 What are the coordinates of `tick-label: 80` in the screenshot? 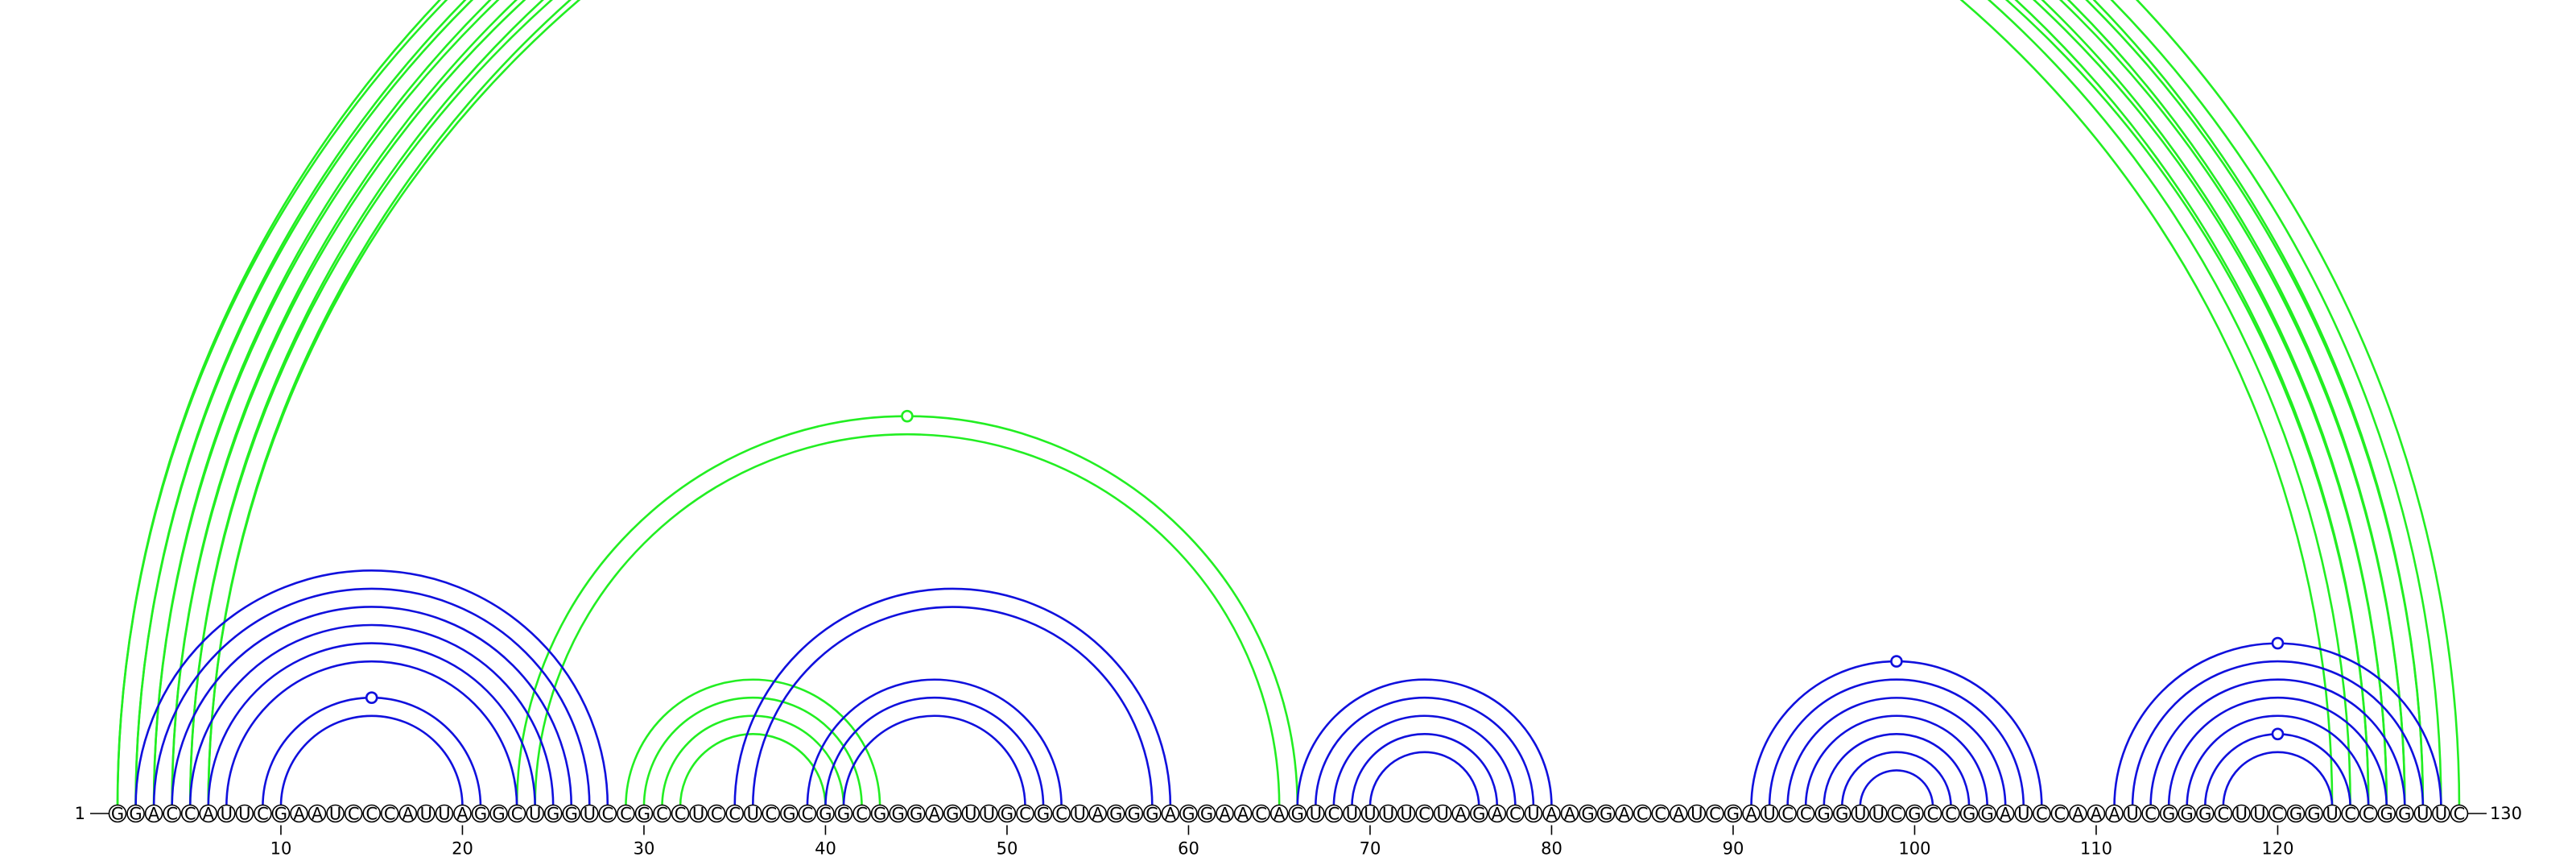 It's located at (1552, 848).